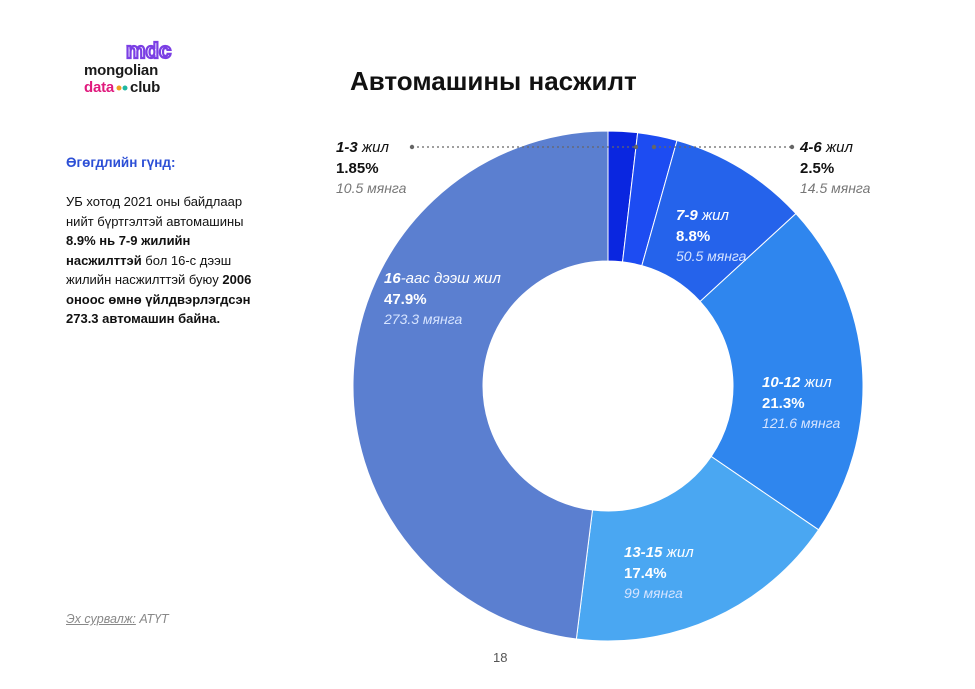  I want to click on mdc-logo-icon: mdc, so click(149, 51).